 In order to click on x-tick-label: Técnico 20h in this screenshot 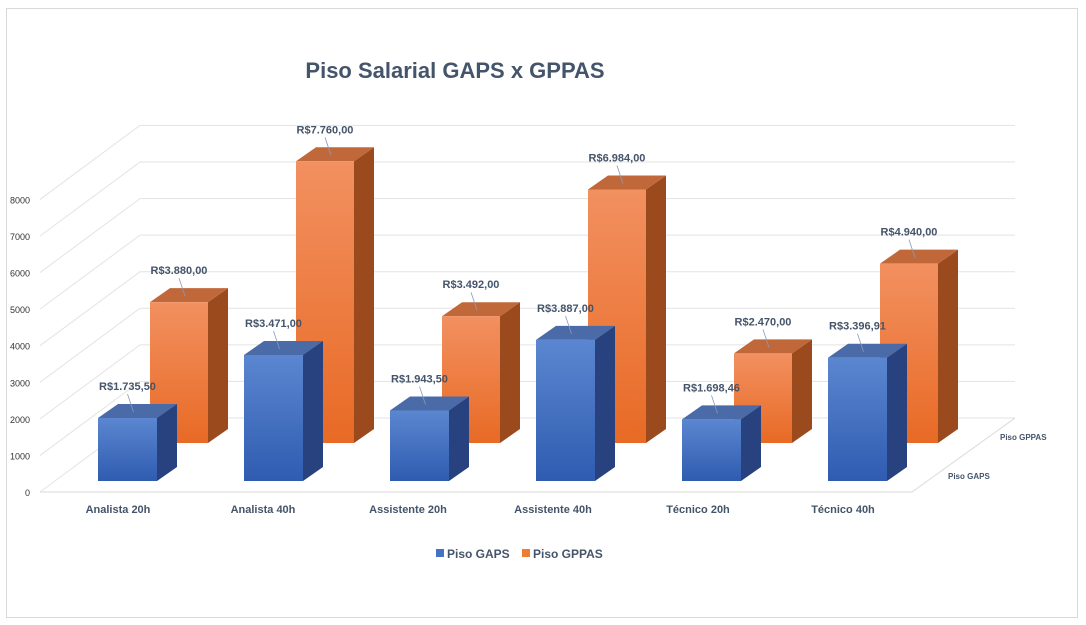, I will do `click(698, 510)`.